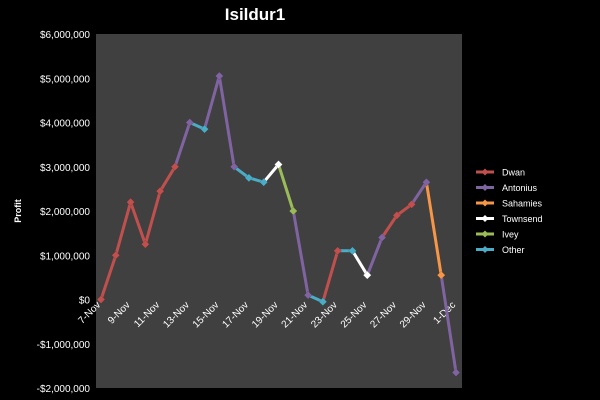 The width and height of the screenshot is (600, 400). I want to click on legend-label: Sahamies, so click(522, 204).